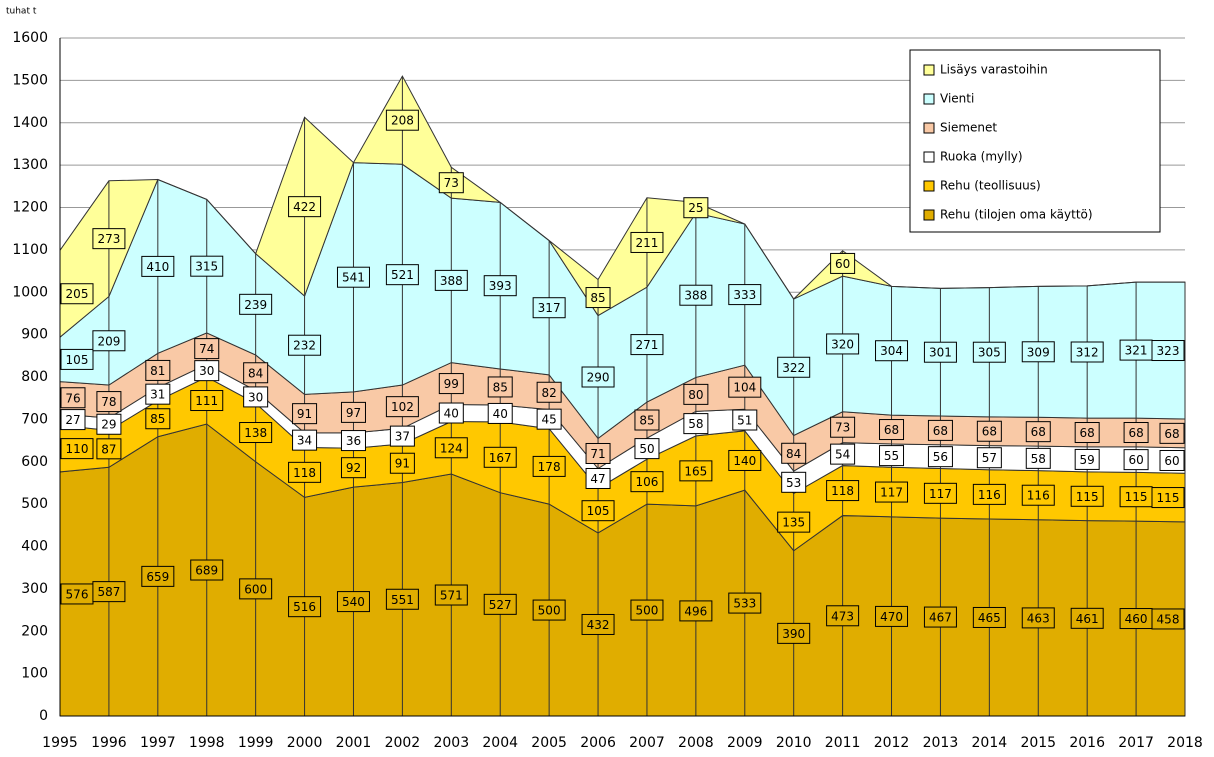 Image resolution: width=1214 pixels, height=757 pixels. I want to click on value-label: 323, so click(1168, 351).